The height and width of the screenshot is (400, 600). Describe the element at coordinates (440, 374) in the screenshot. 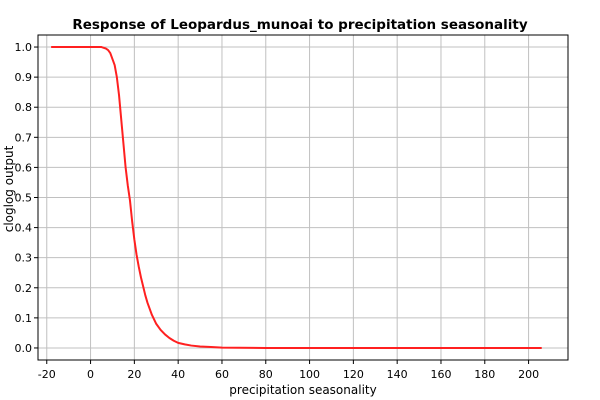

I see `x-tick-label: 160` at that location.